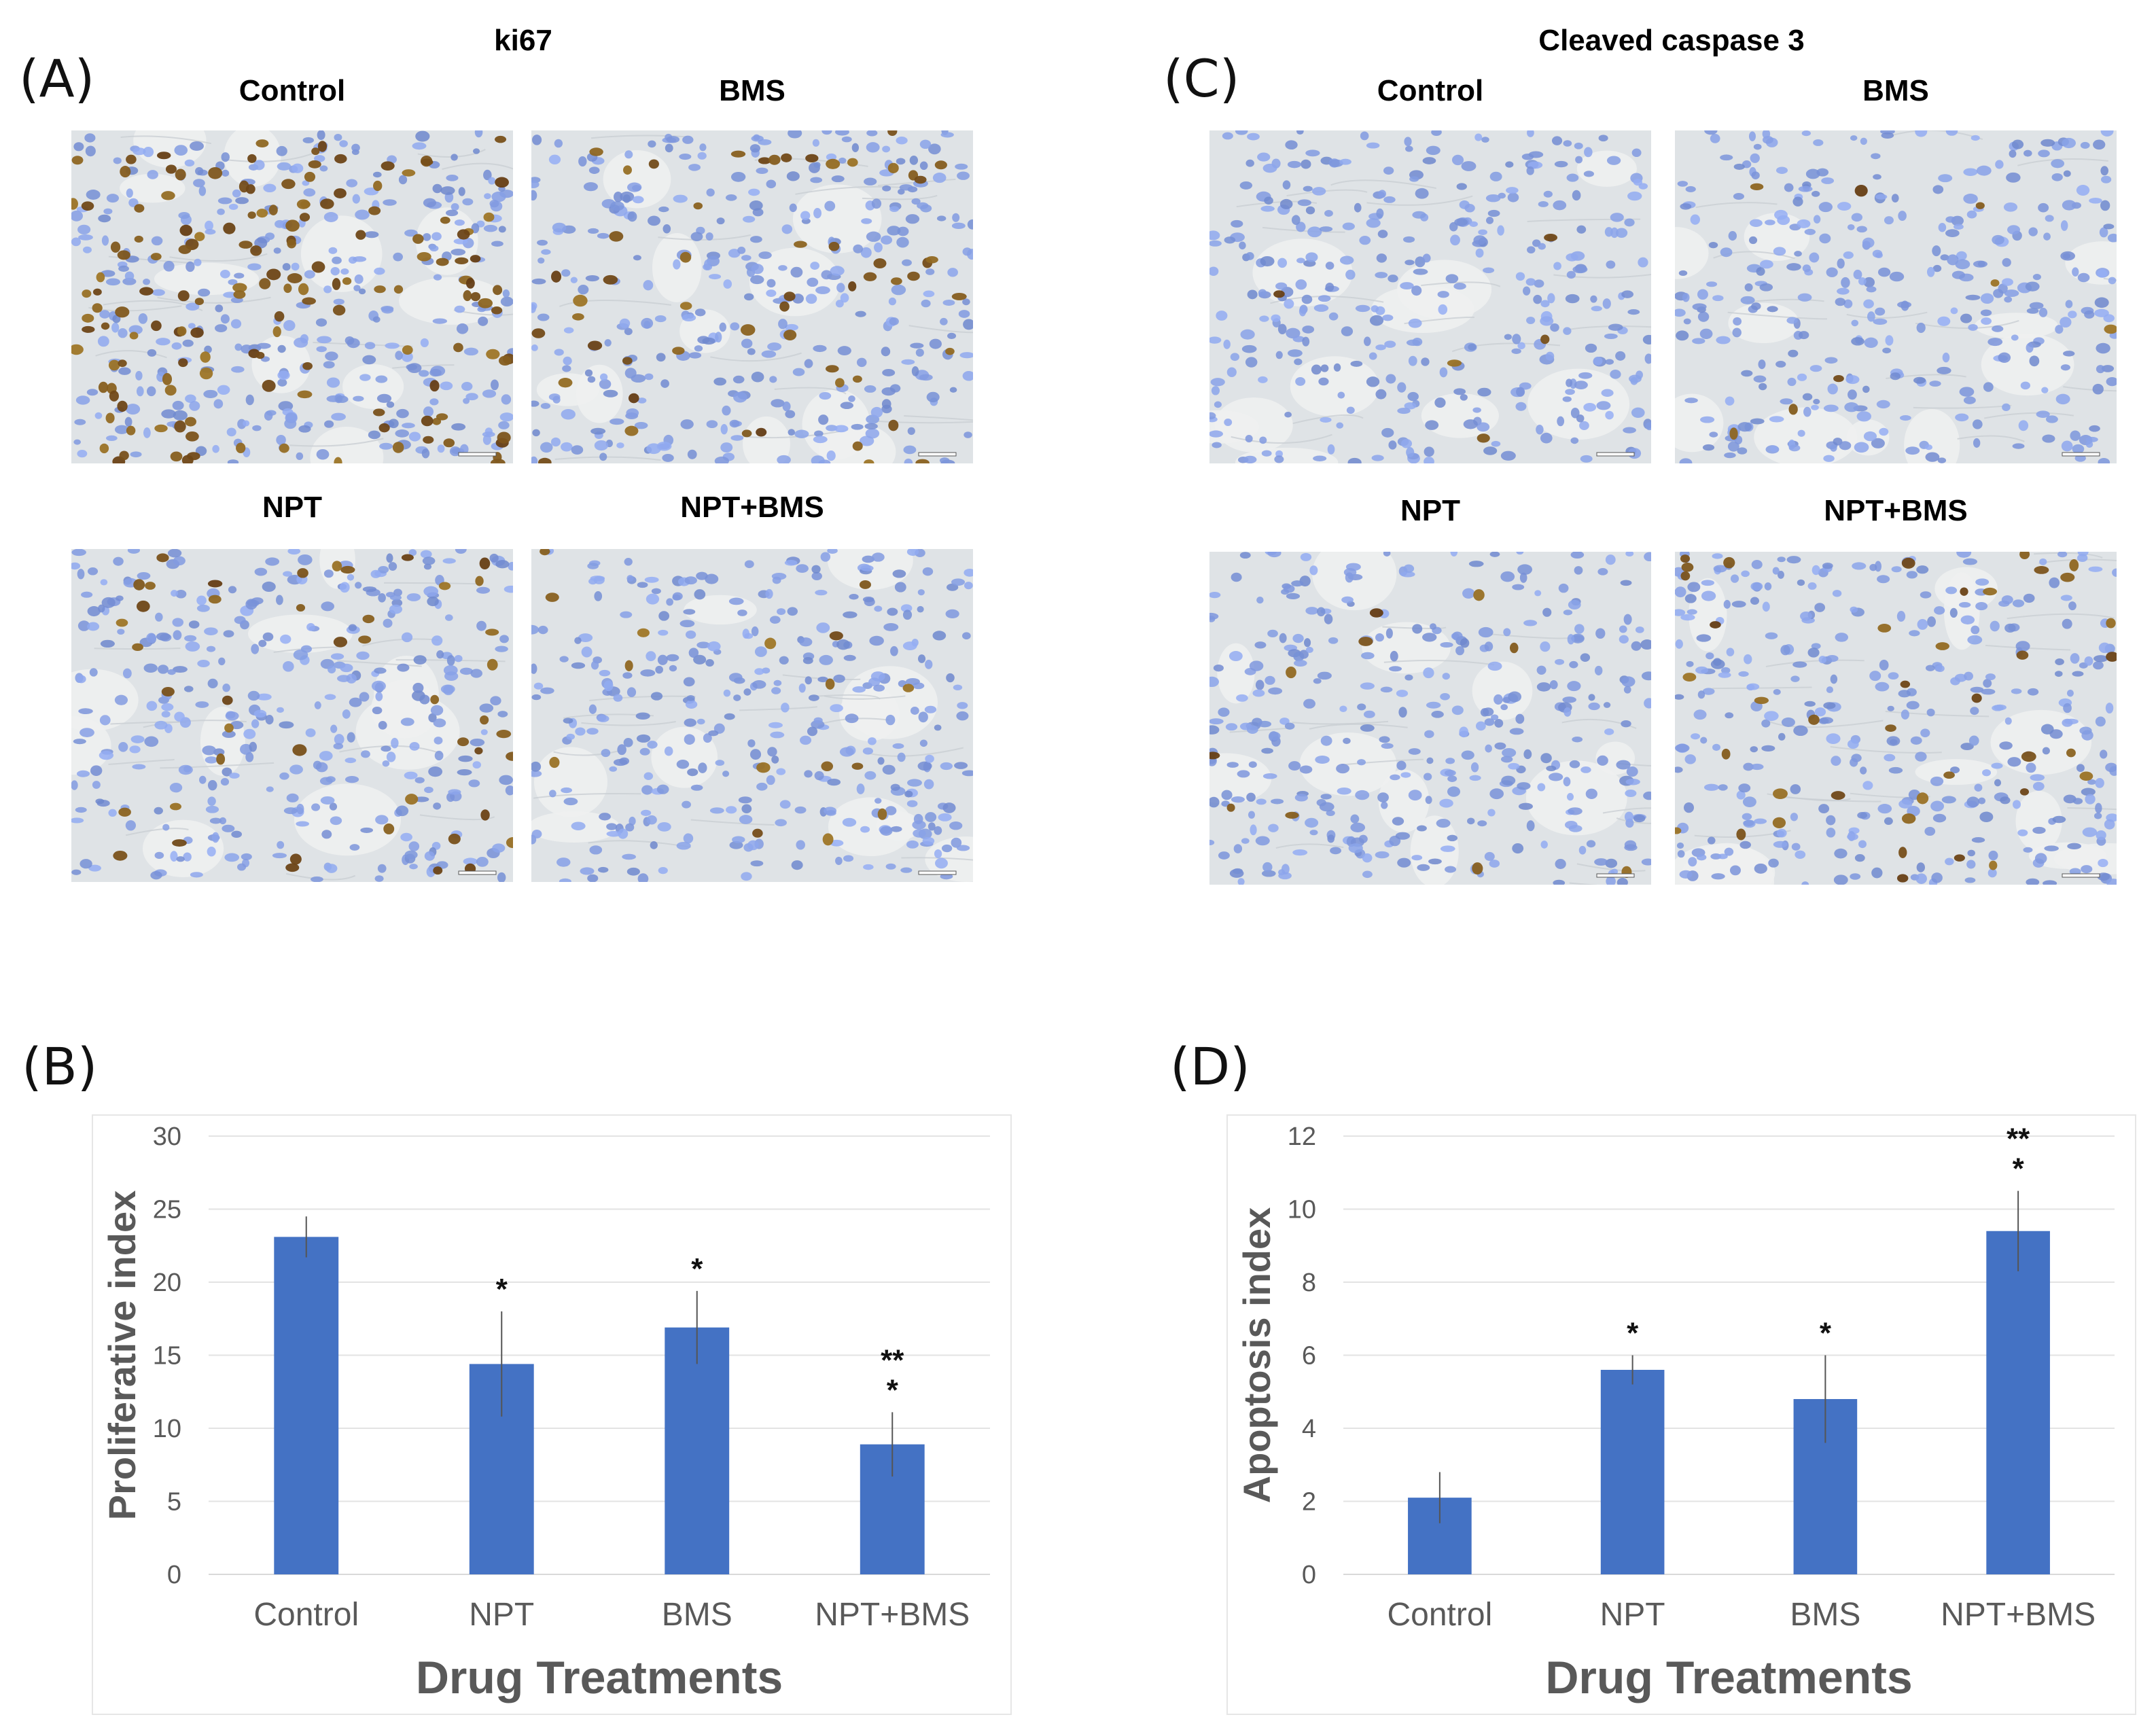  I want to click on panel-a-label-npt-bms: NPT+BMS, so click(752, 508).